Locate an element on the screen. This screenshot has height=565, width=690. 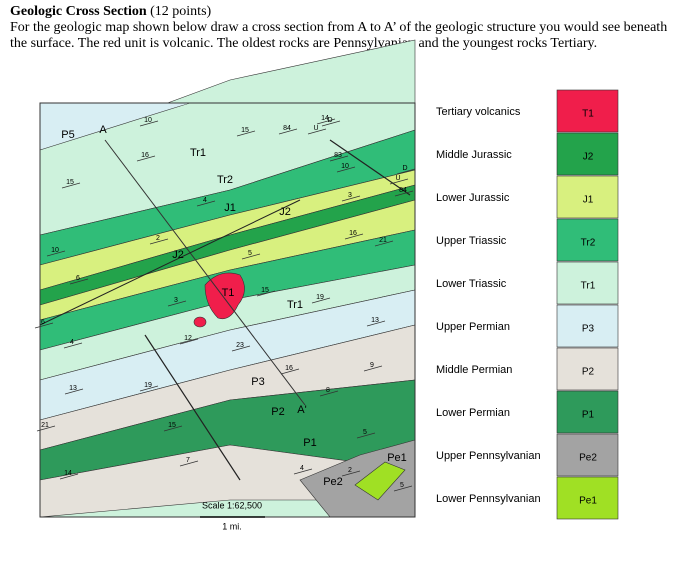
legend-name: Lower Jurassic is located at coordinates (473, 198).